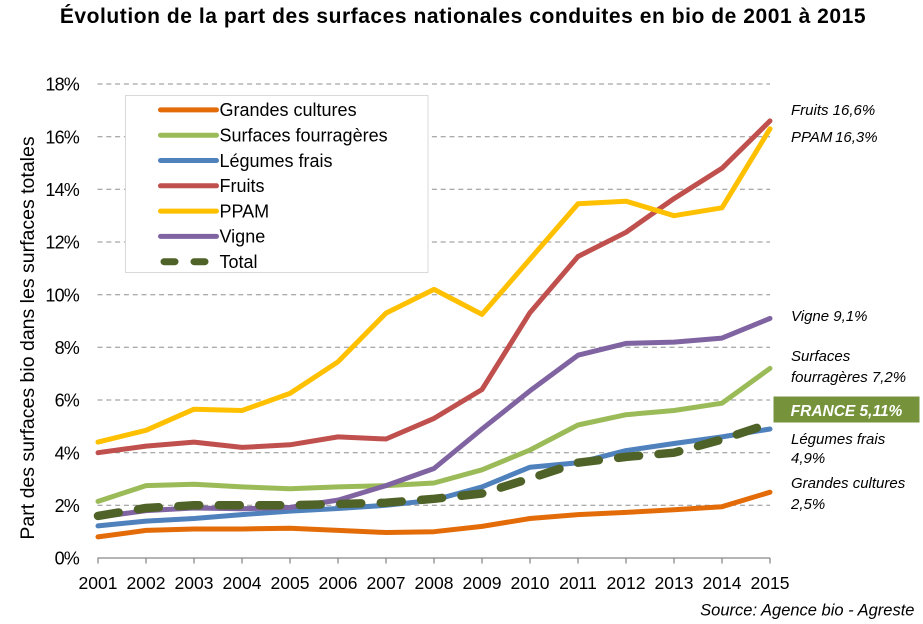 The image size is (923, 624). I want to click on svg-text: Surfaces fourragères, so click(304, 136).